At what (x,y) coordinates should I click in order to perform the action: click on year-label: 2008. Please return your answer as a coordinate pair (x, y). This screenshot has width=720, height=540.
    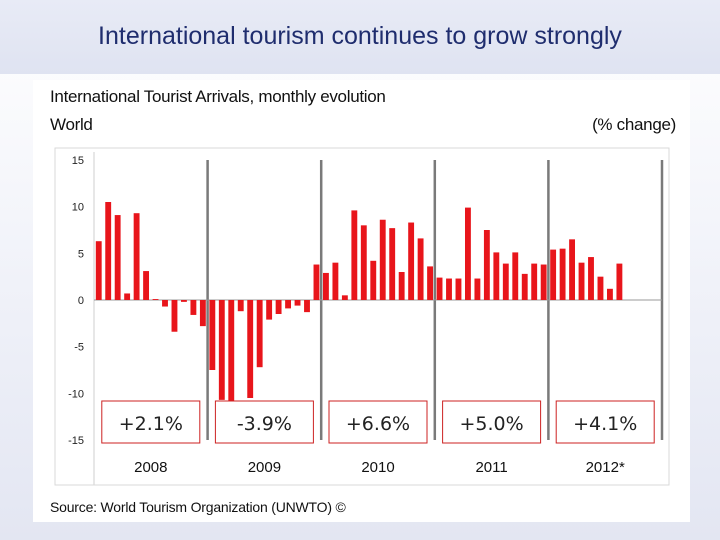
    Looking at the image, I should click on (150, 467).